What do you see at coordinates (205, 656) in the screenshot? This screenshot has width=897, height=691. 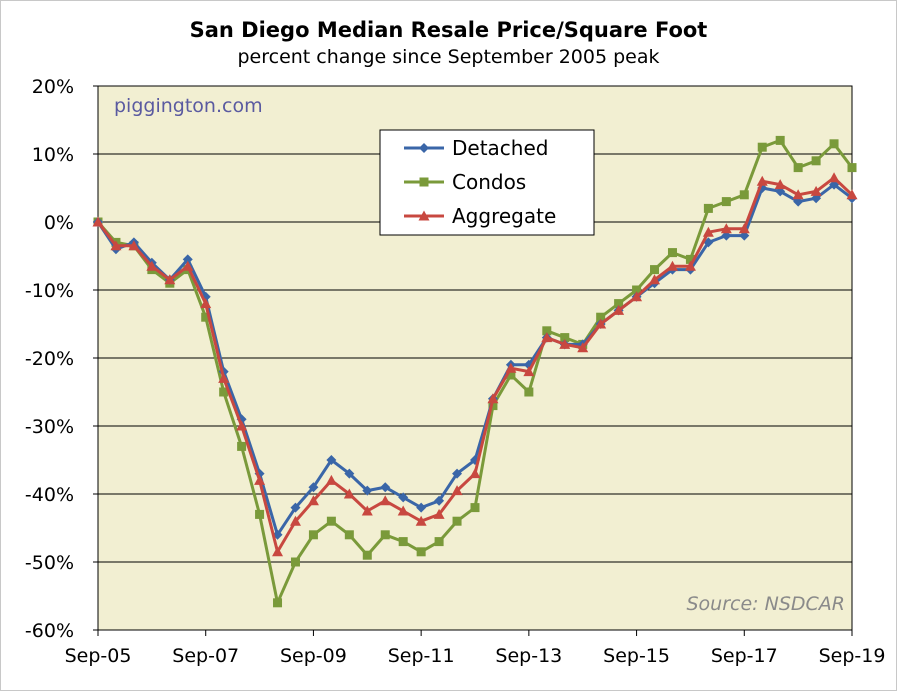 I see `x-tick-label: Sep-07` at bounding box center [205, 656].